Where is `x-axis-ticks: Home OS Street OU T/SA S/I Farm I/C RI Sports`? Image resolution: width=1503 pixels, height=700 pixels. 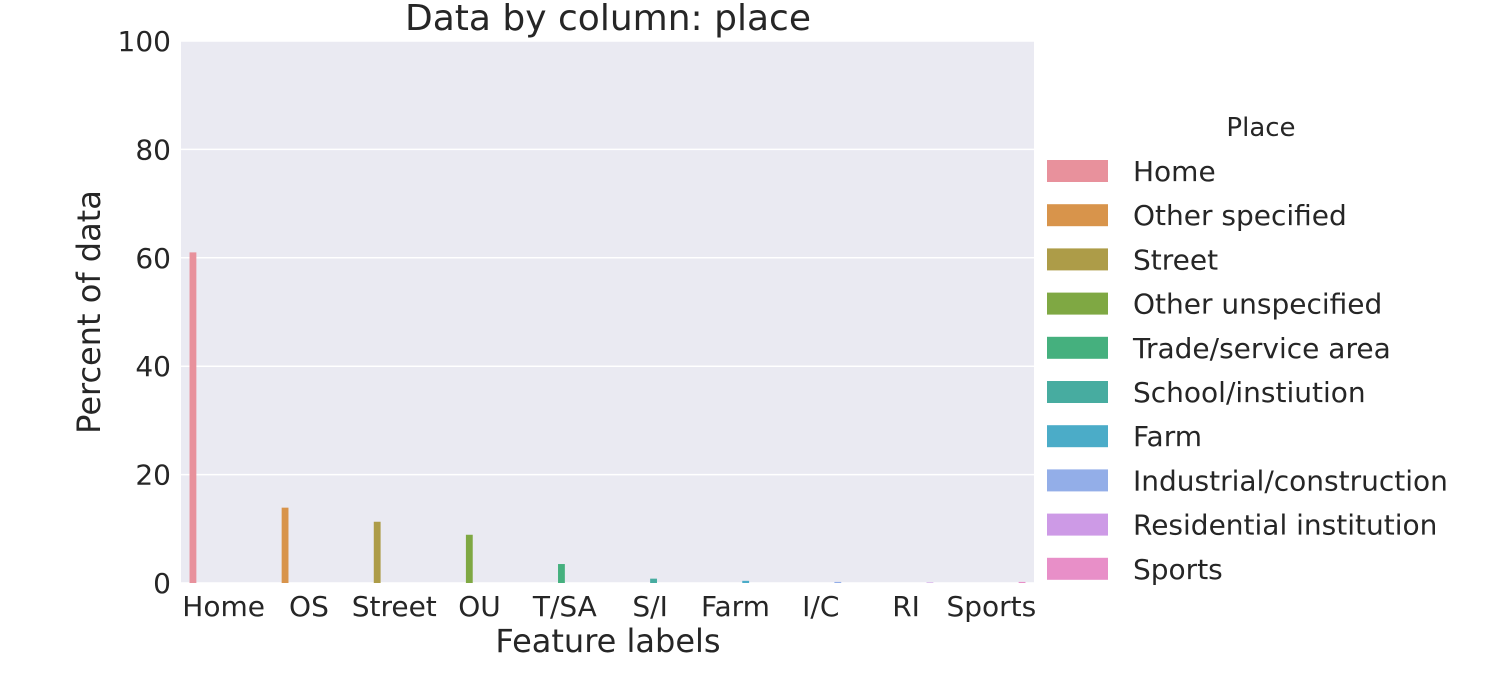
x-axis-ticks: Home OS Street OU T/SA S/I Farm I/C RI Sports is located at coordinates (609, 606).